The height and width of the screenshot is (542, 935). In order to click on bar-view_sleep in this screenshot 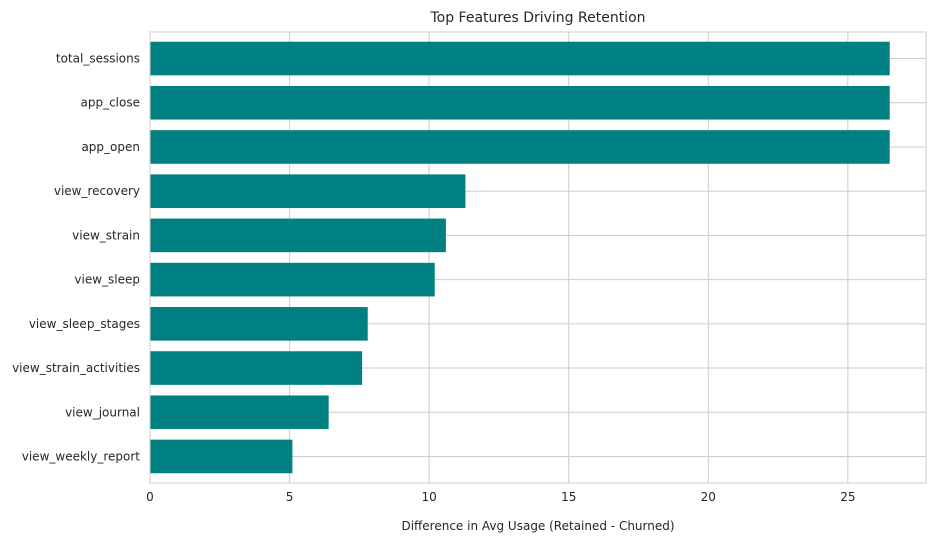, I will do `click(292, 279)`.